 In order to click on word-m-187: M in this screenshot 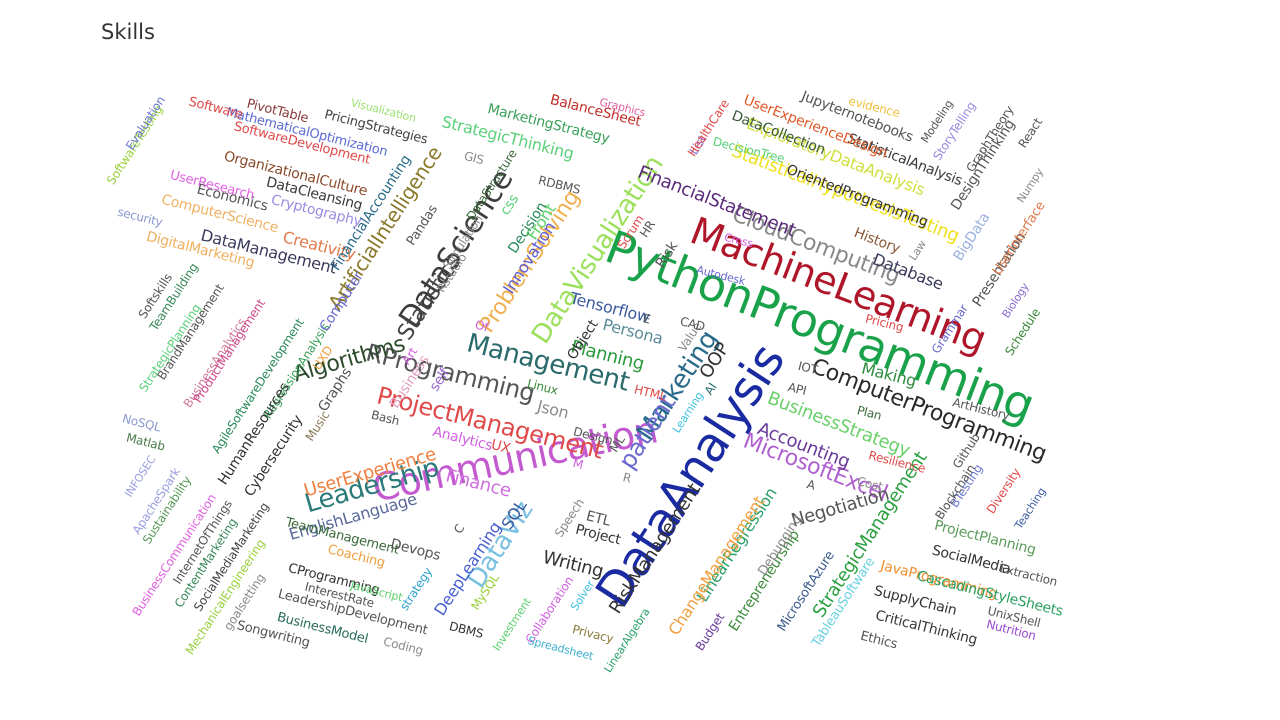, I will do `click(578, 464)`.